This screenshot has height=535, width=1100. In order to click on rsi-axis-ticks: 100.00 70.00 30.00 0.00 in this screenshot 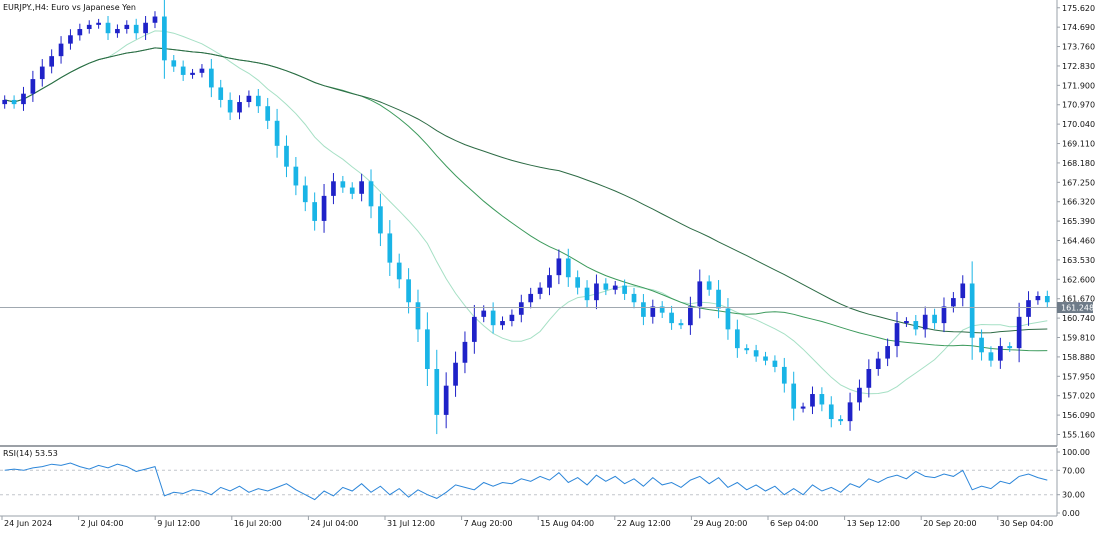, I will do `click(1073, 483)`.